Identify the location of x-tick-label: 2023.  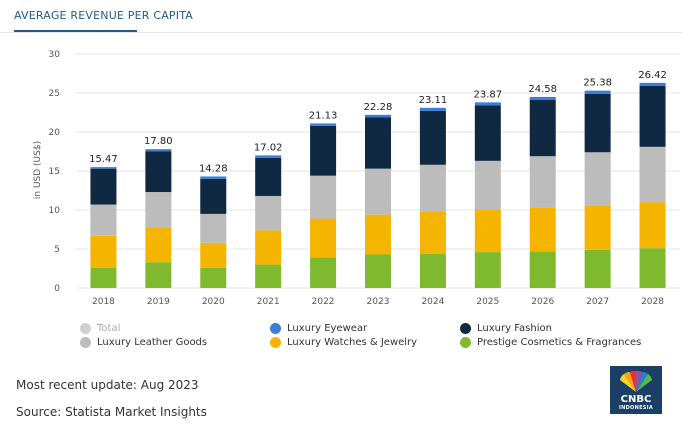
(378, 302).